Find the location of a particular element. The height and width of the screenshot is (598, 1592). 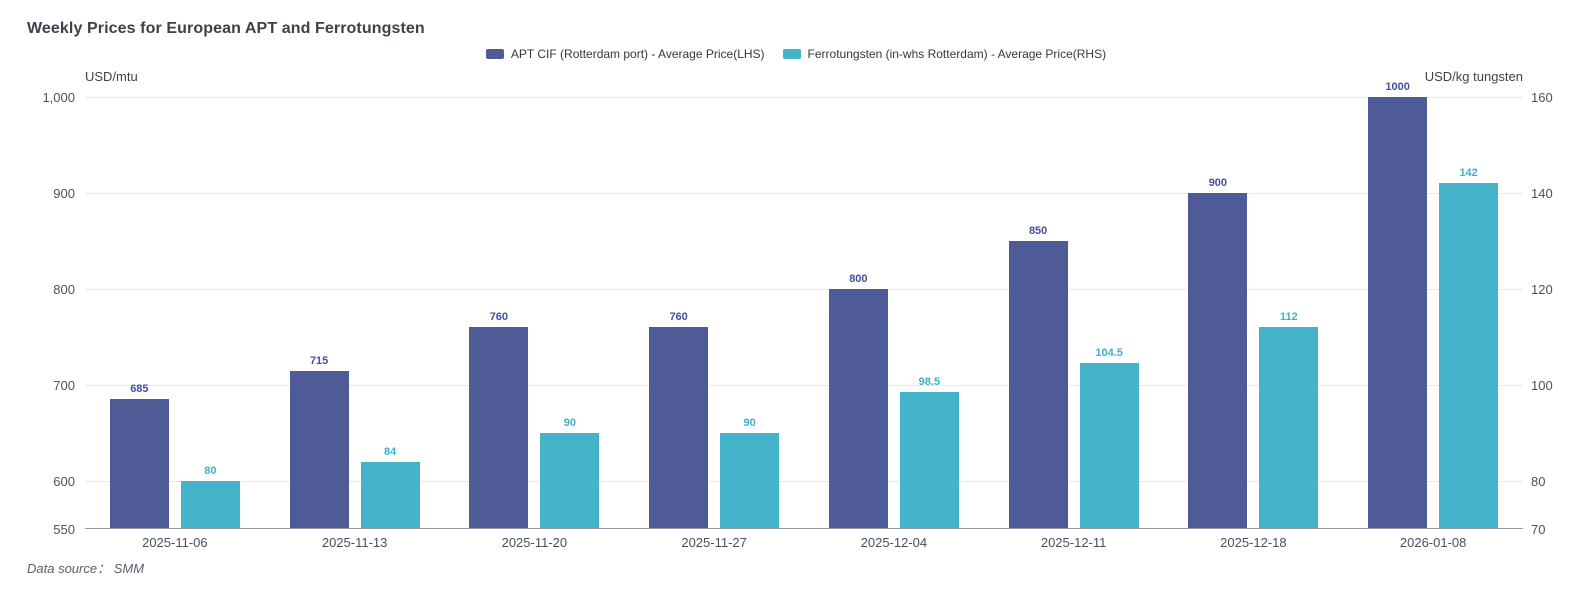

axis-tick-label: 800 is located at coordinates (64, 289).